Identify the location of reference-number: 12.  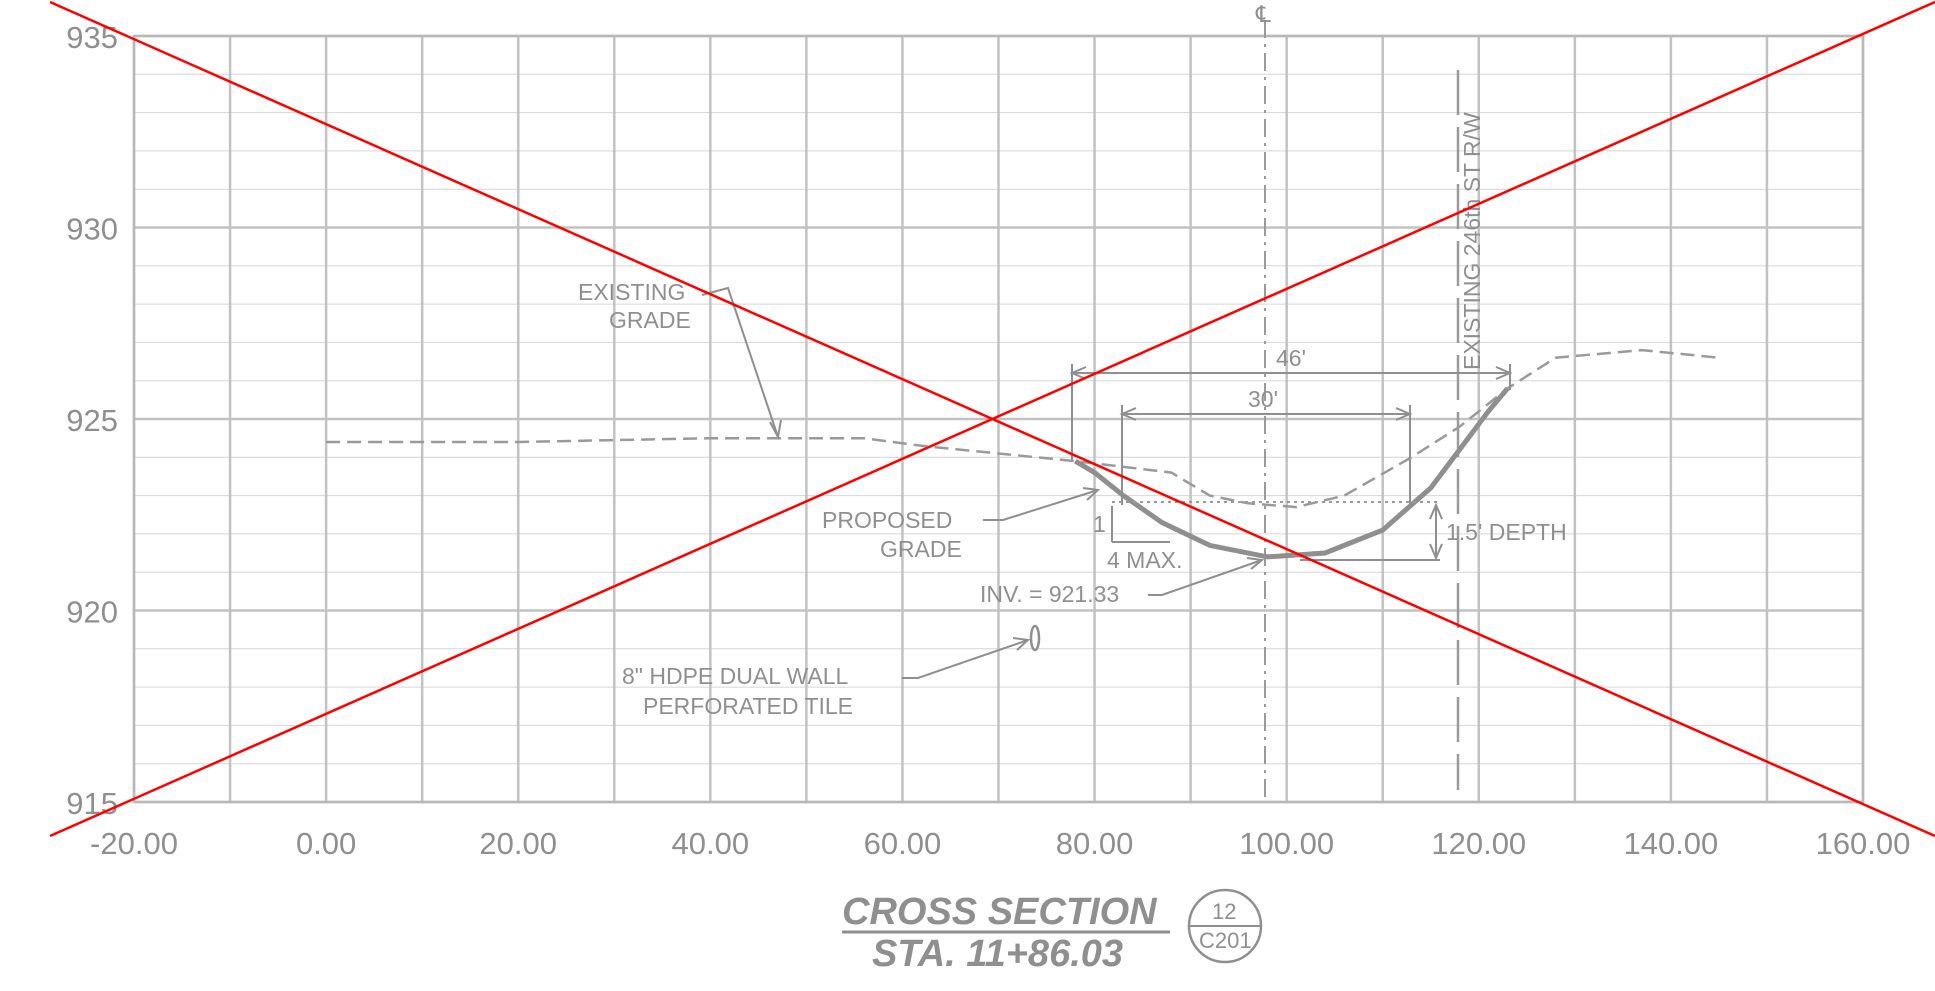
(1224, 911).